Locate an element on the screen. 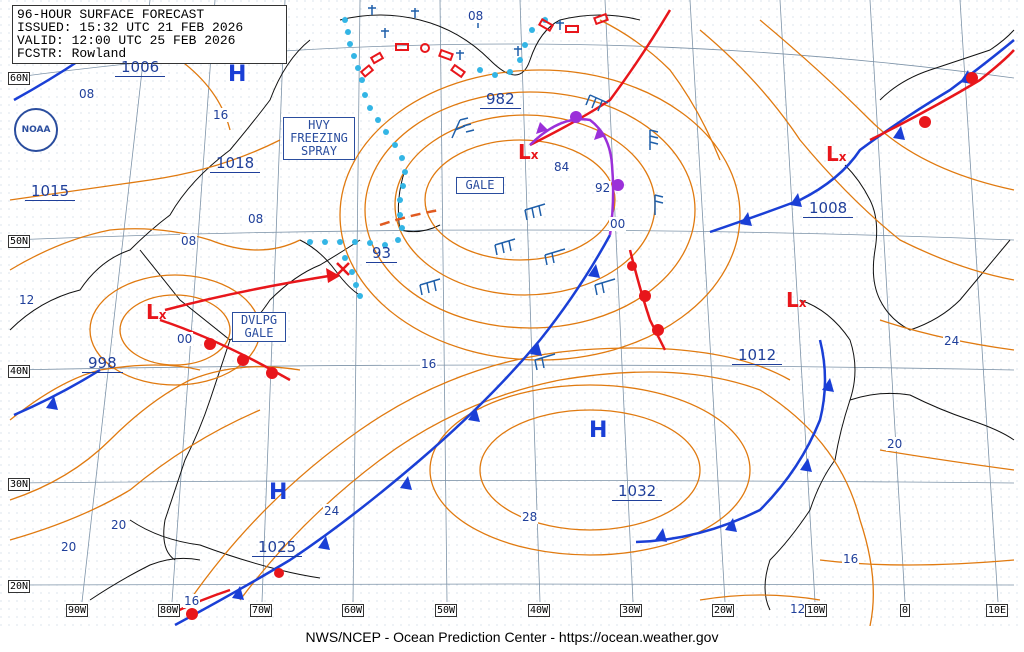 The width and height of the screenshot is (1024, 652). label-line: FREEZING is located at coordinates (319, 138).